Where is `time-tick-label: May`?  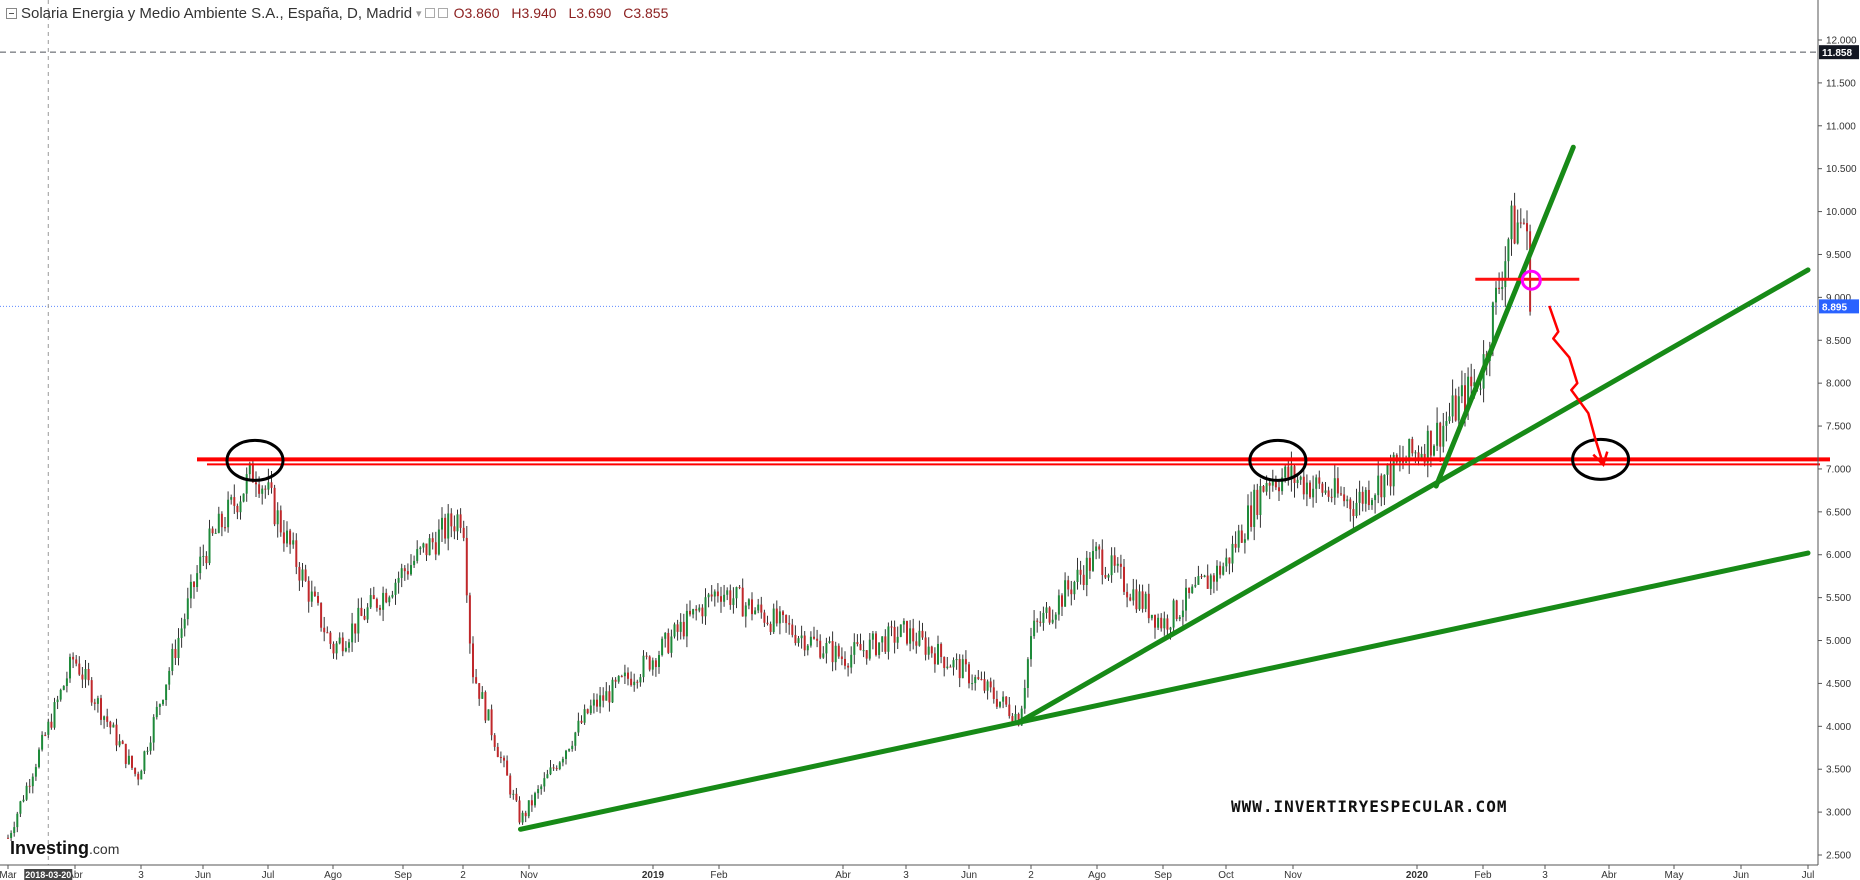 time-tick-label: May is located at coordinates (1674, 875).